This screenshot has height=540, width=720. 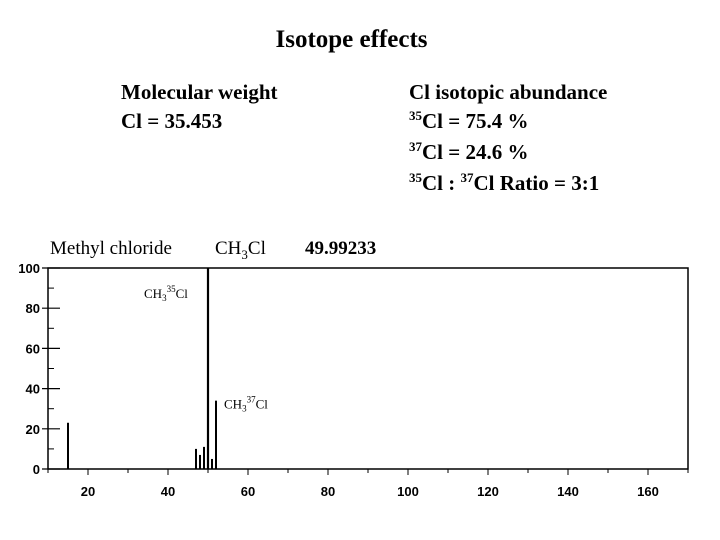 What do you see at coordinates (248, 491) in the screenshot?
I see `x-tick-label: 60` at bounding box center [248, 491].